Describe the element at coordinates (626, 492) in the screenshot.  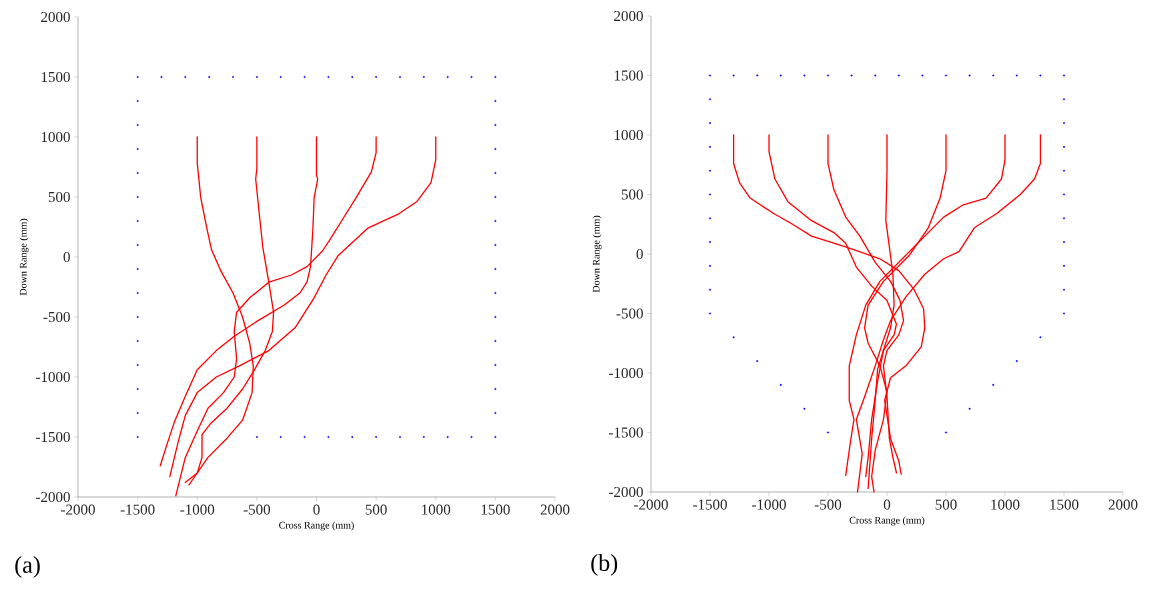
I see `y-tick-label: -2000` at that location.